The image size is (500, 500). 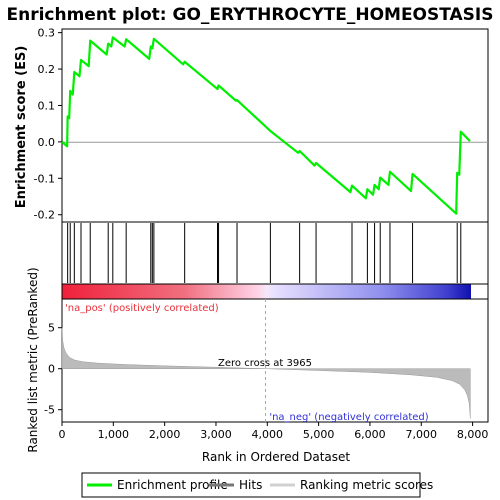 What do you see at coordinates (49, 410) in the screenshot?
I see `ranked-y-tick-label: -5` at bounding box center [49, 410].